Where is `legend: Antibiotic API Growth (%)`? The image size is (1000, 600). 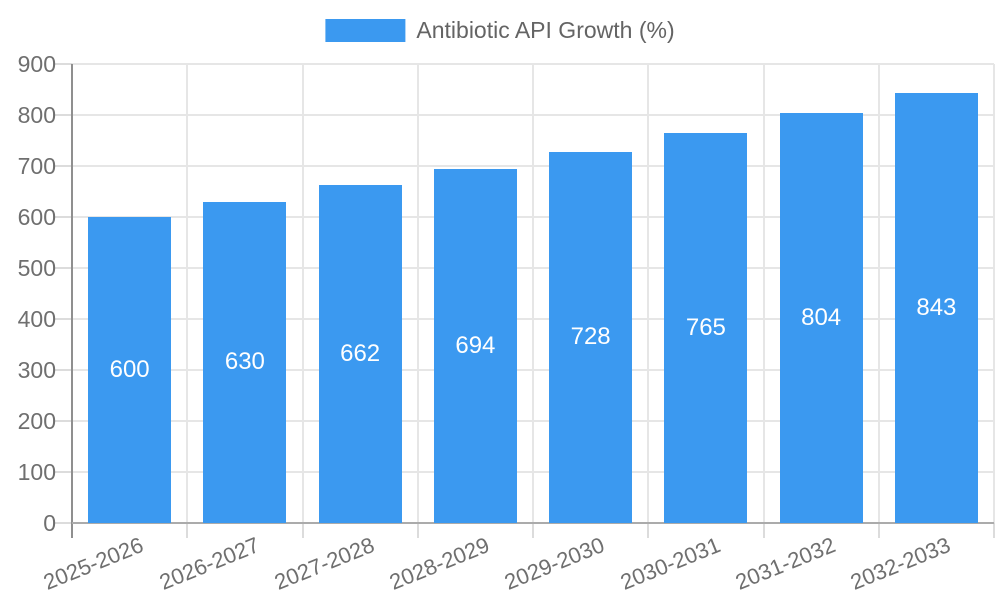 legend: Antibiotic API Growth (%) is located at coordinates (500, 30).